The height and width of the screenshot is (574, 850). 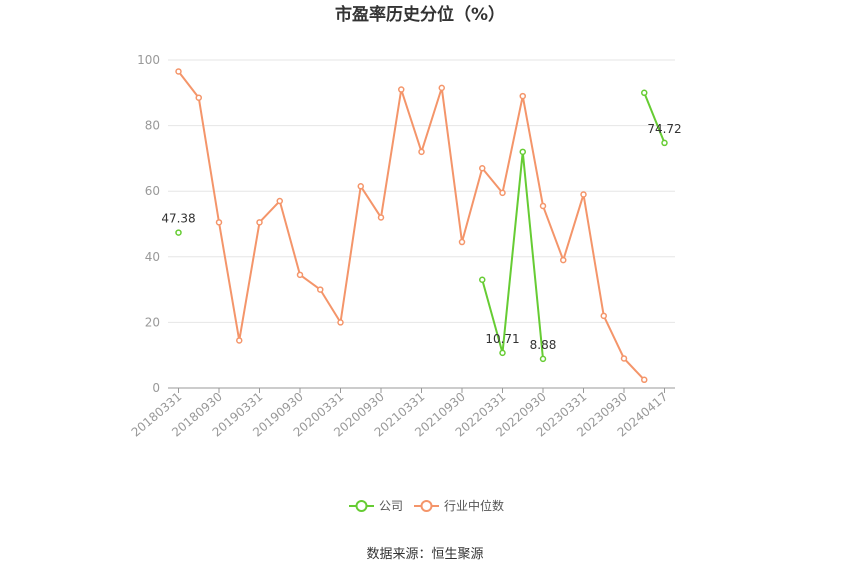 I want to click on y-axis: 0 20 40 60 80 100, so click(x=148, y=224).